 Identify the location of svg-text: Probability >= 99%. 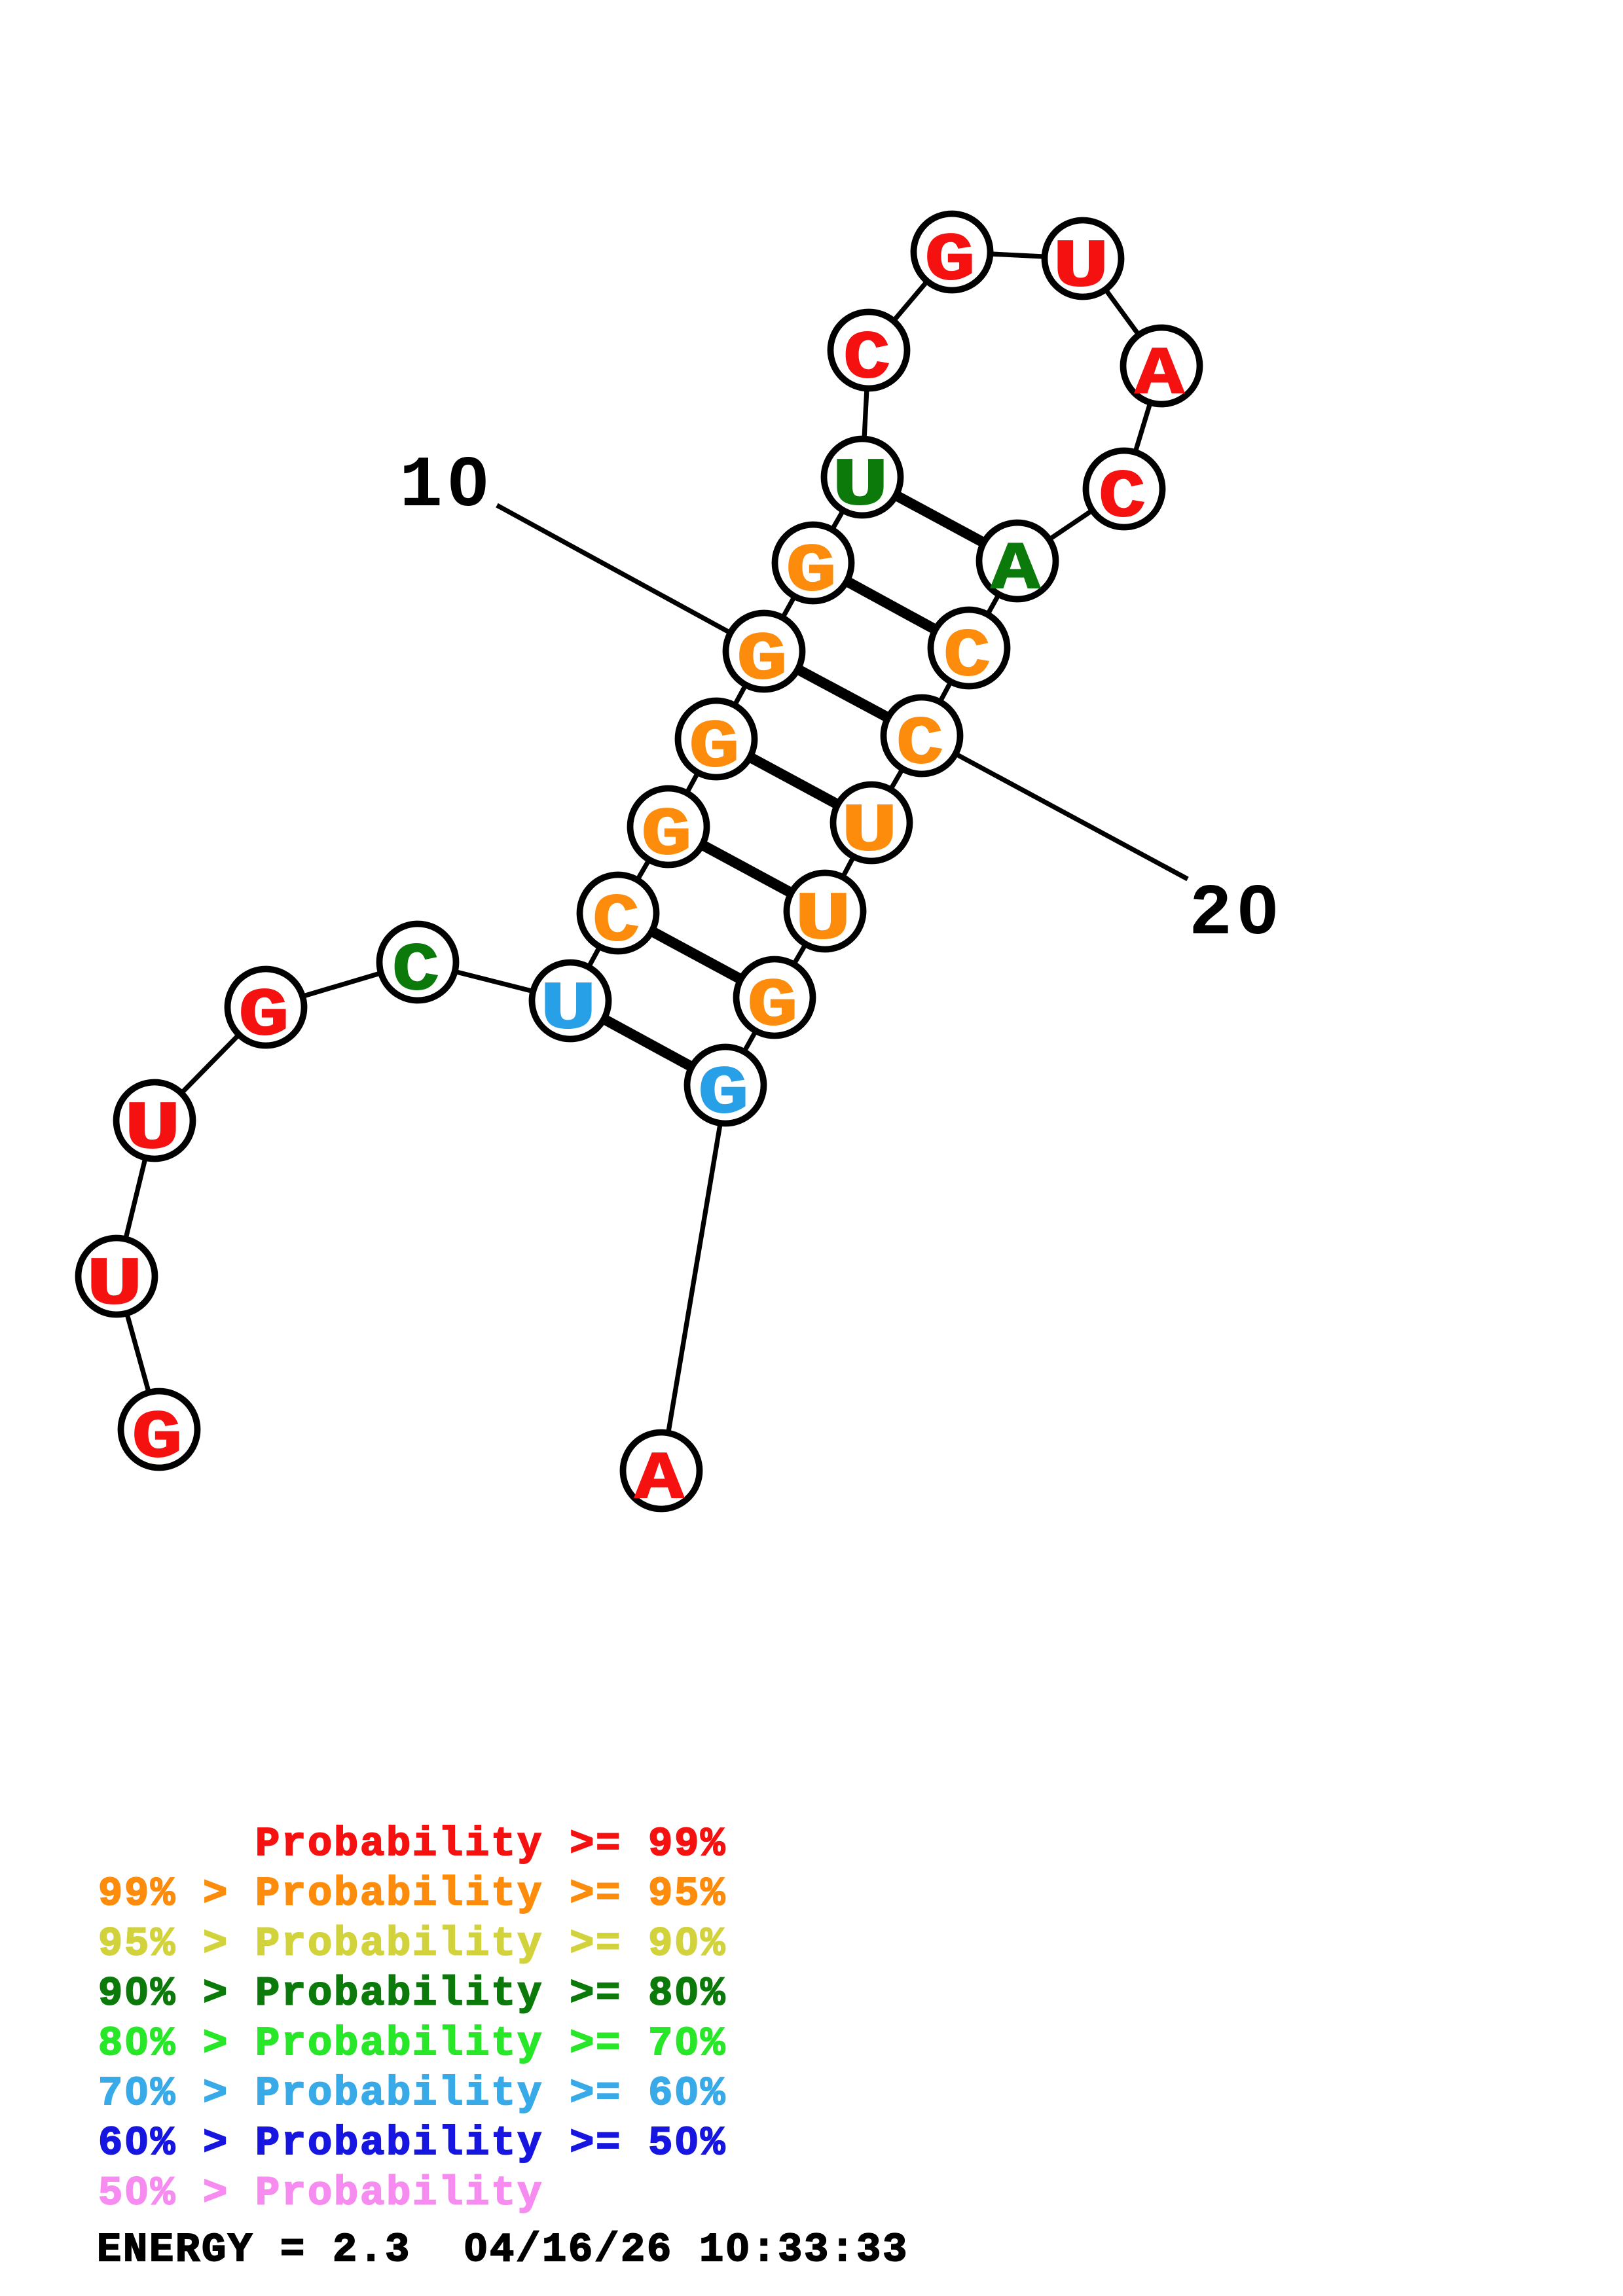
(491, 1844).